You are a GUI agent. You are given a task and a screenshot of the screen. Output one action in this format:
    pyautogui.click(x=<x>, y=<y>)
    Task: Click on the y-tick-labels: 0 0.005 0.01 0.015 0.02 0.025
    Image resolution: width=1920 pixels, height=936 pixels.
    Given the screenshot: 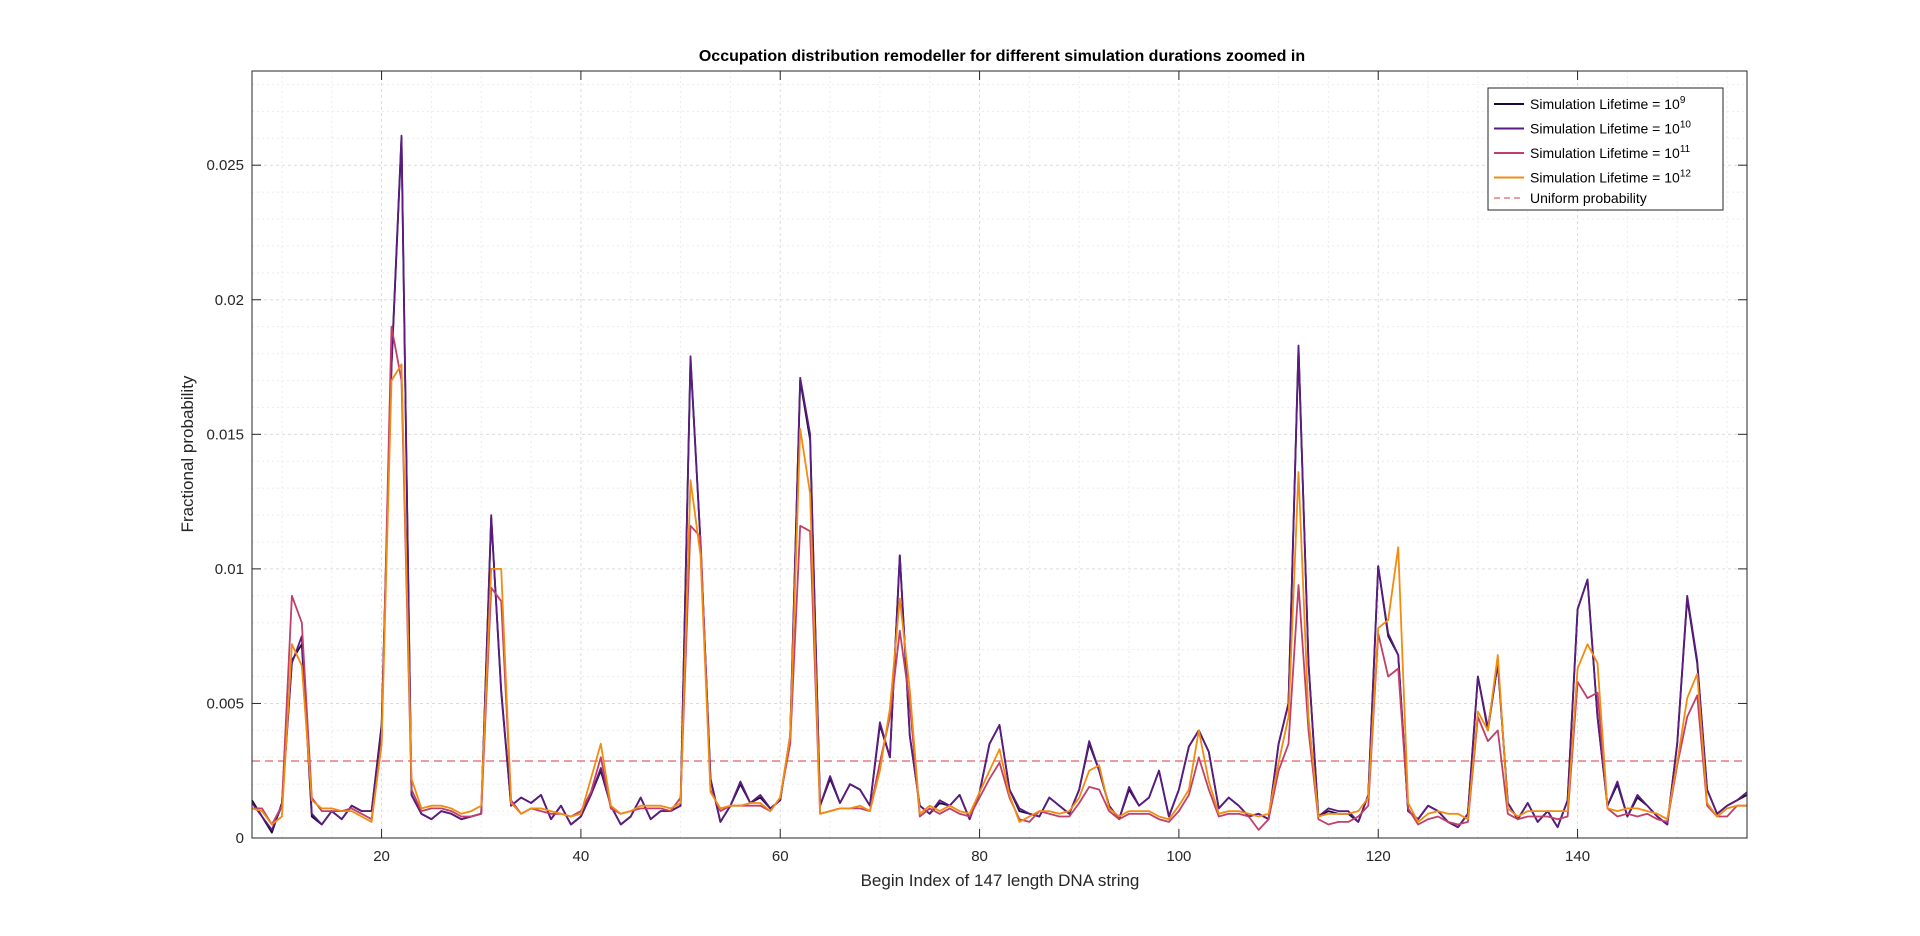 What is the action you would take?
    pyautogui.click(x=225, y=502)
    